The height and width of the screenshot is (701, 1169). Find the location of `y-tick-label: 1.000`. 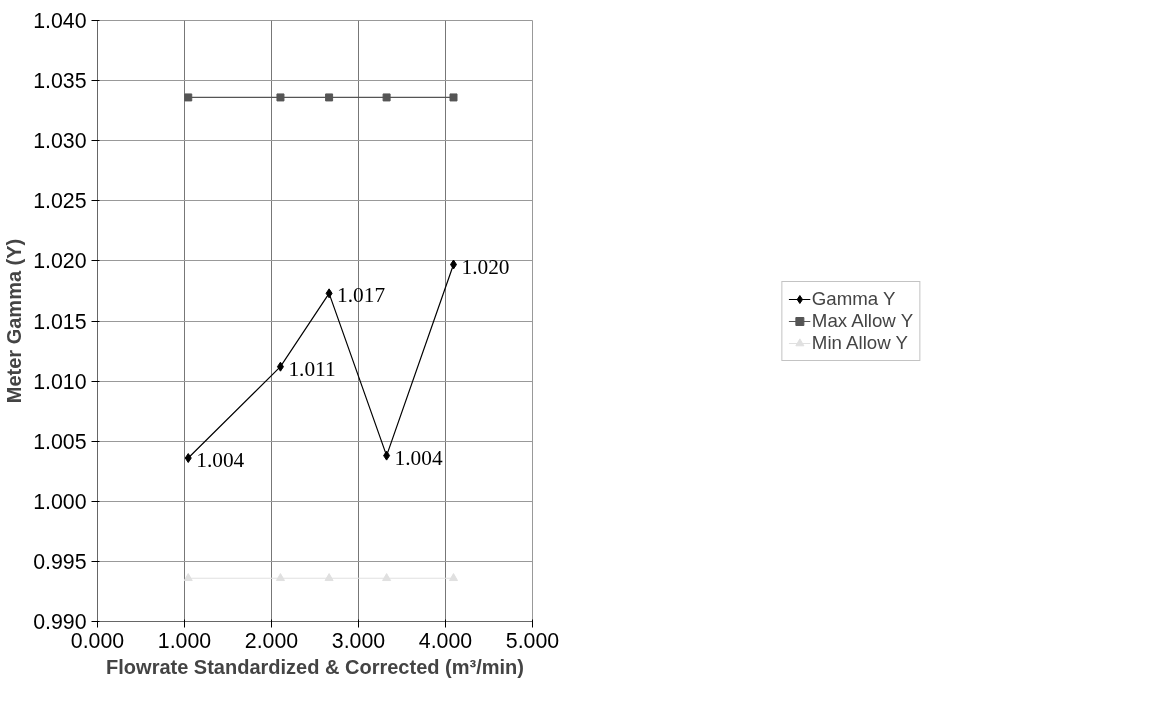

y-tick-label: 1.000 is located at coordinates (60, 501).